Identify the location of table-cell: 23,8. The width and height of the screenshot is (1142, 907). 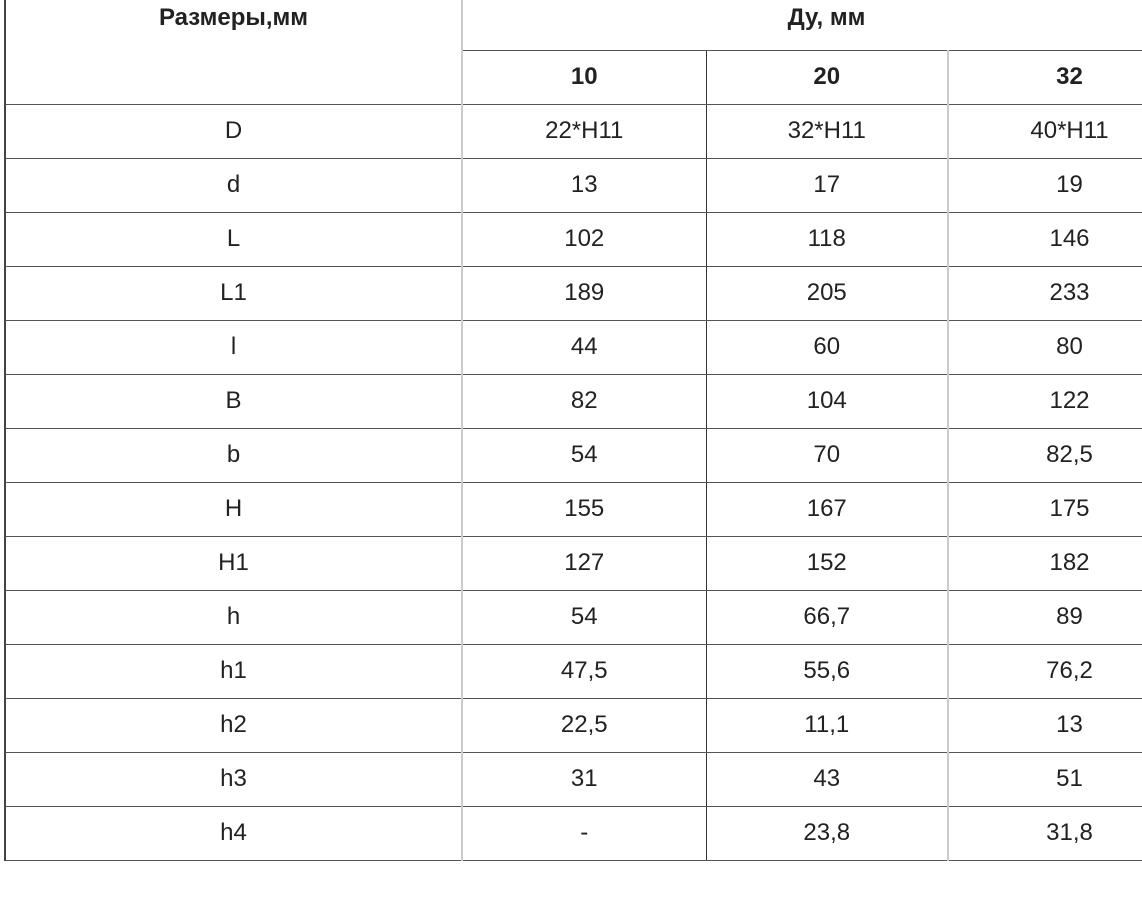
(826, 833).